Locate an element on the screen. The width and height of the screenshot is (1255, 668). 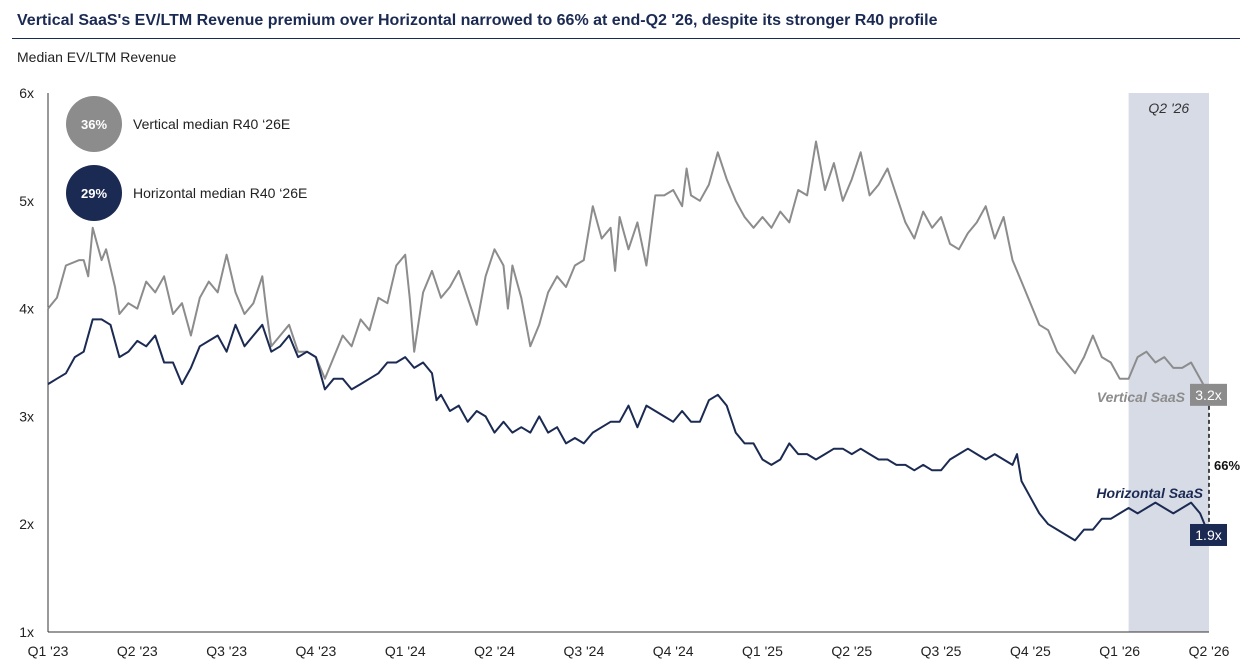
y-tick-label: 4x is located at coordinates (26, 309).